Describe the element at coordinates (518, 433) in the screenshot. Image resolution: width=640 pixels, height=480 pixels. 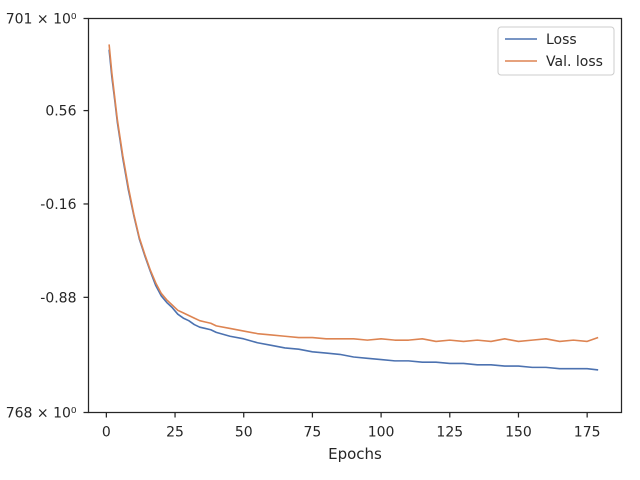
I see `x-tick-label: 150` at that location.